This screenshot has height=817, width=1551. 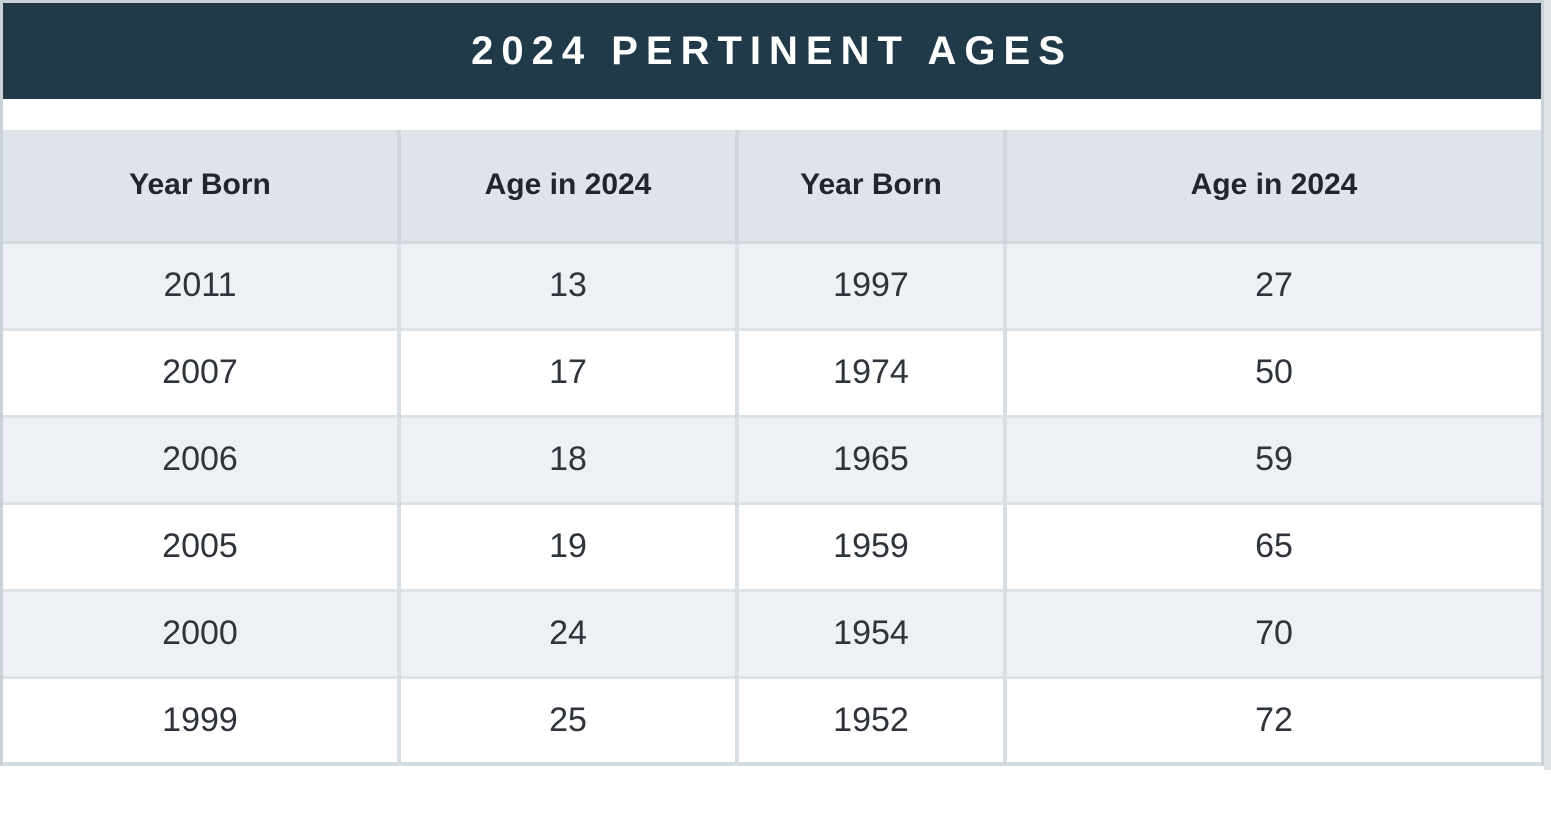 What do you see at coordinates (1272, 286) in the screenshot?
I see `age-cell: 27` at bounding box center [1272, 286].